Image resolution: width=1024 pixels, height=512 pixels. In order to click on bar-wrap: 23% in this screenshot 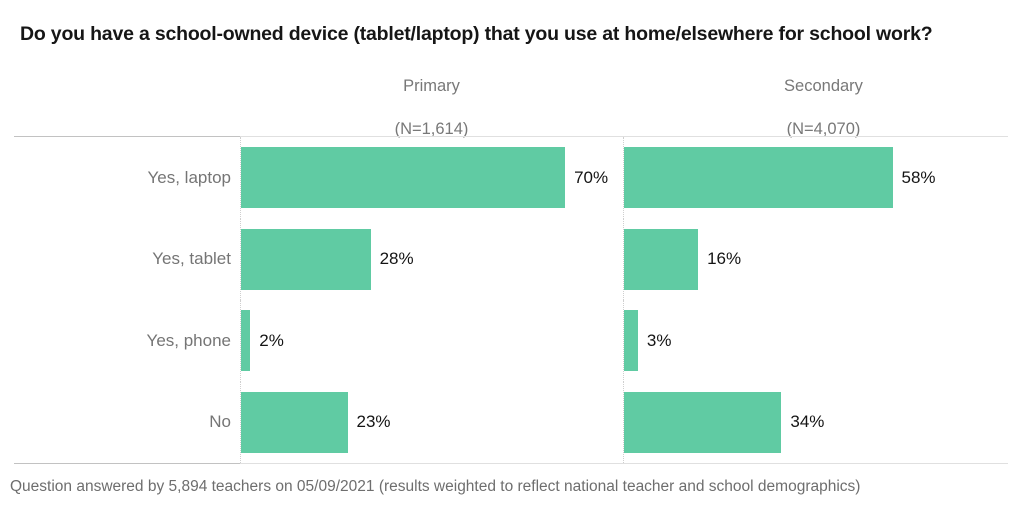, I will do `click(432, 422)`.